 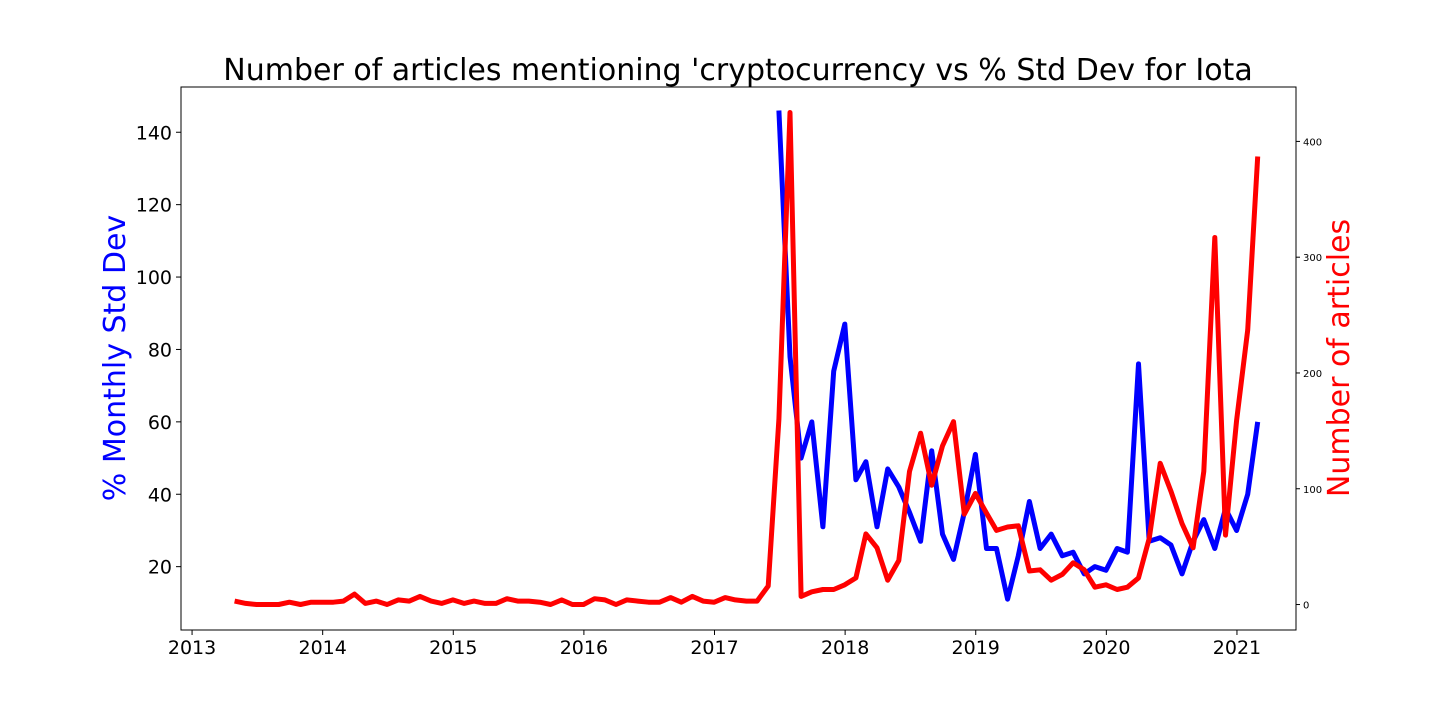 I want to click on y-left-tick-label: 80, so click(x=160, y=350).